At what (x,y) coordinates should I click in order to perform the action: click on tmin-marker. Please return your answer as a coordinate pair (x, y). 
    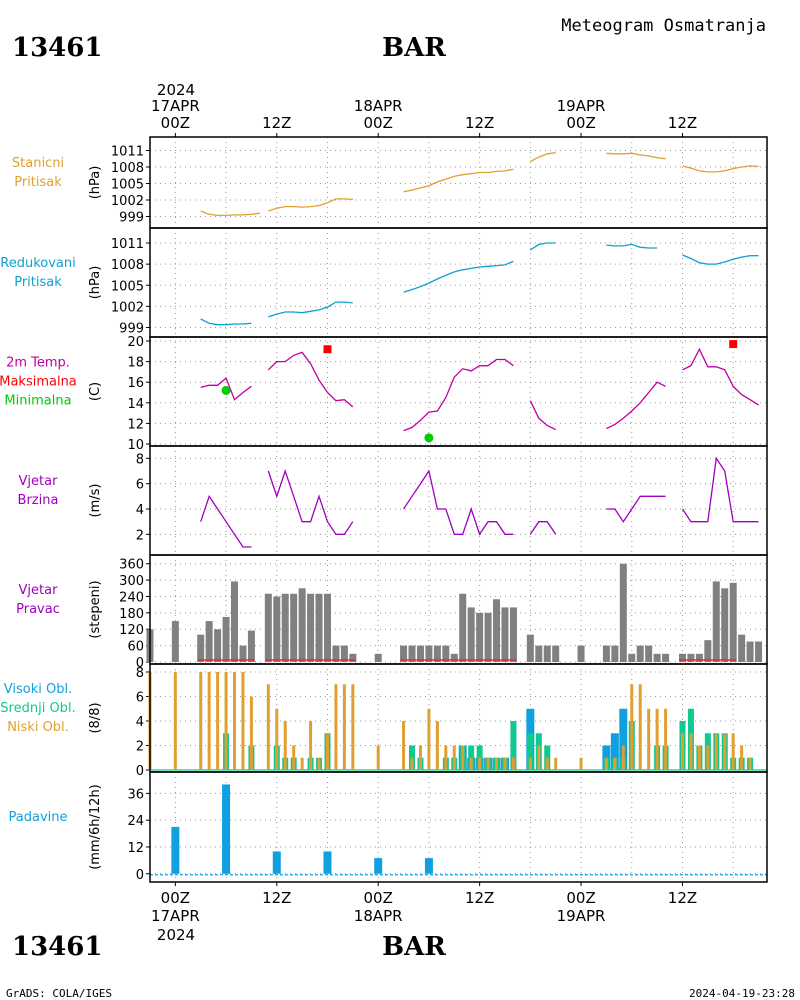
    Looking at the image, I should click on (429, 438).